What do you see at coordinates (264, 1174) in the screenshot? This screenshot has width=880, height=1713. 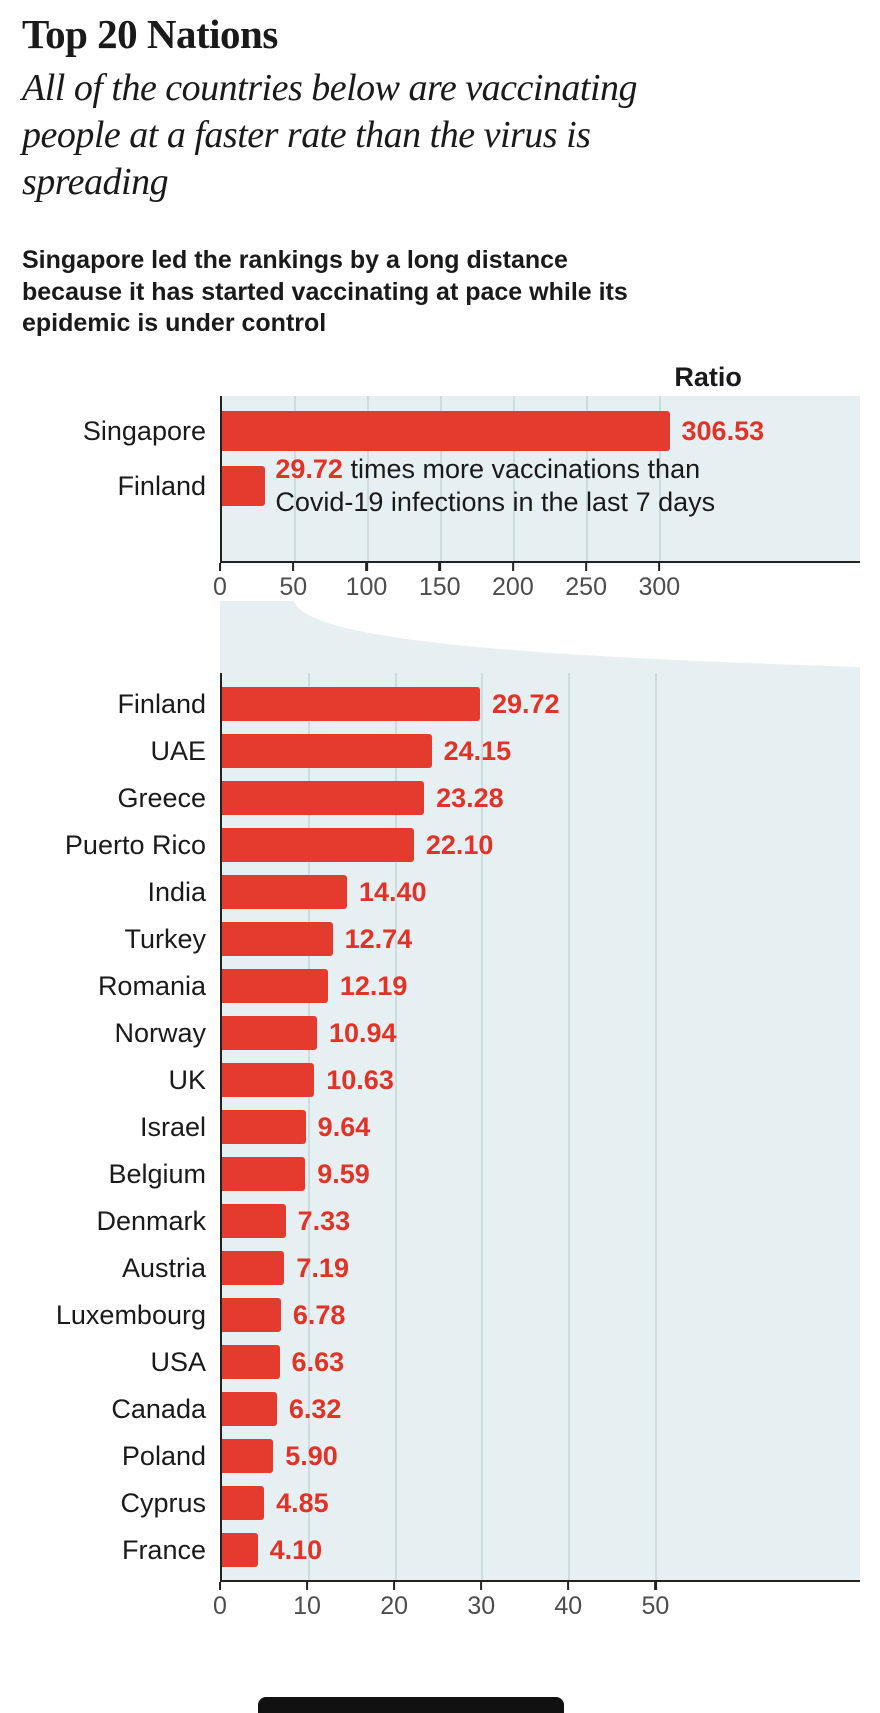 I see `bar-belgium` at bounding box center [264, 1174].